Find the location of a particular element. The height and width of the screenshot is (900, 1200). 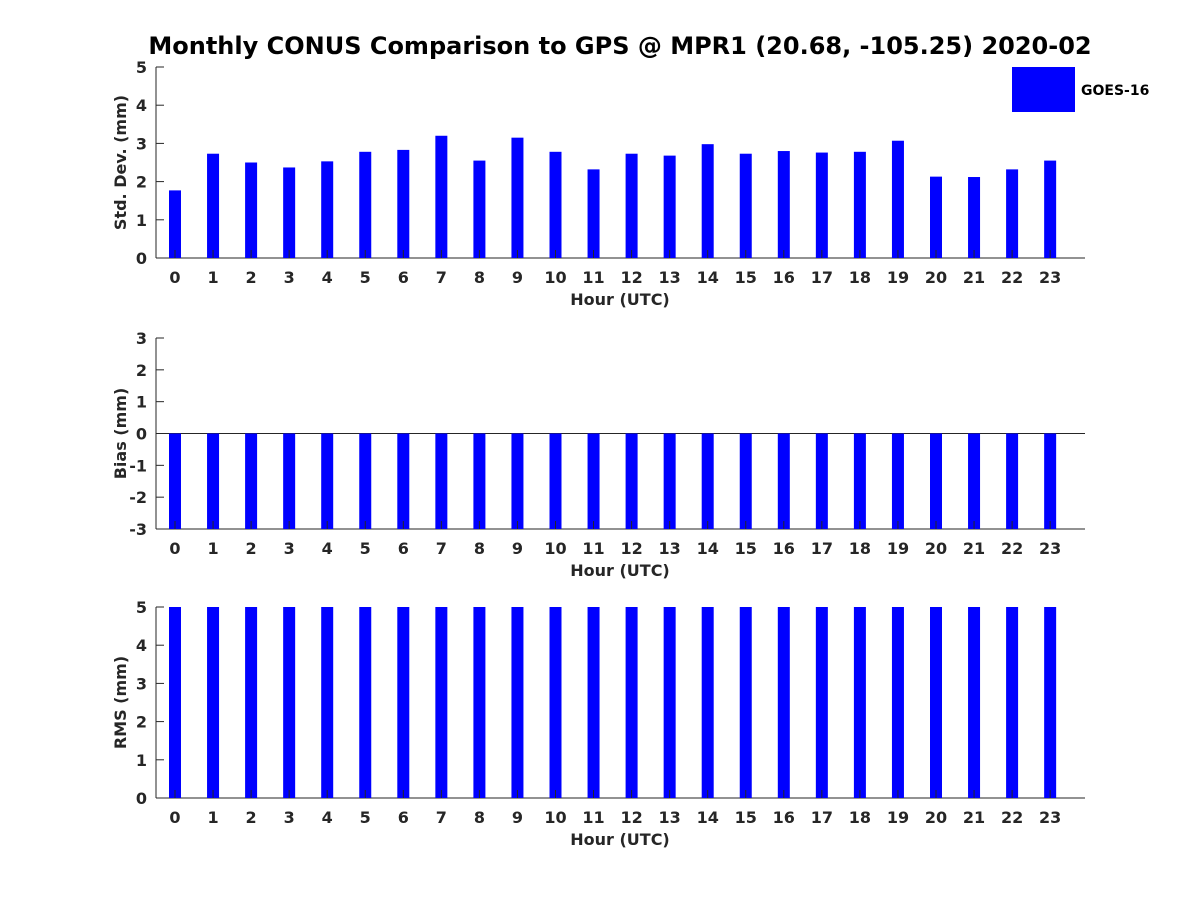

std-dev-y-tick-label: 5 is located at coordinates (141, 67).